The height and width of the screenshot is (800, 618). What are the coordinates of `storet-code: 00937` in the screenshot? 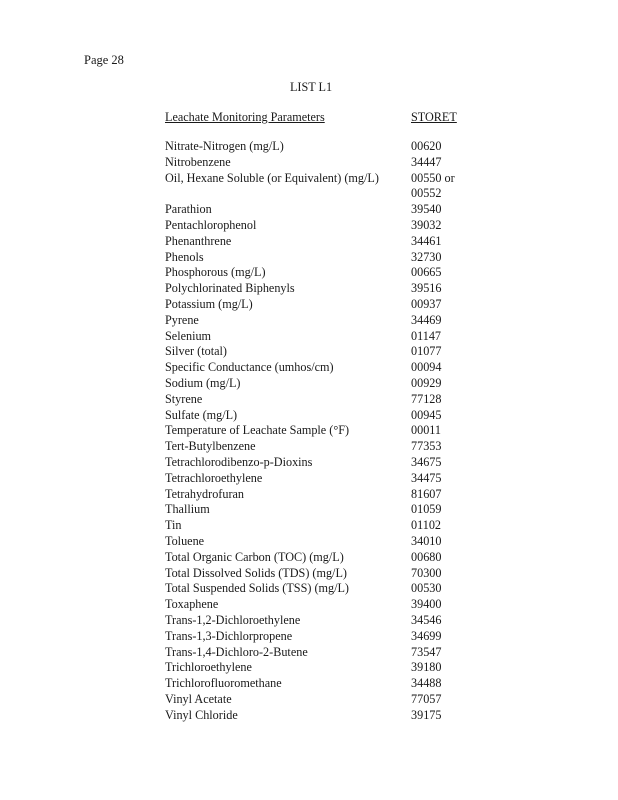 It's located at (426, 303).